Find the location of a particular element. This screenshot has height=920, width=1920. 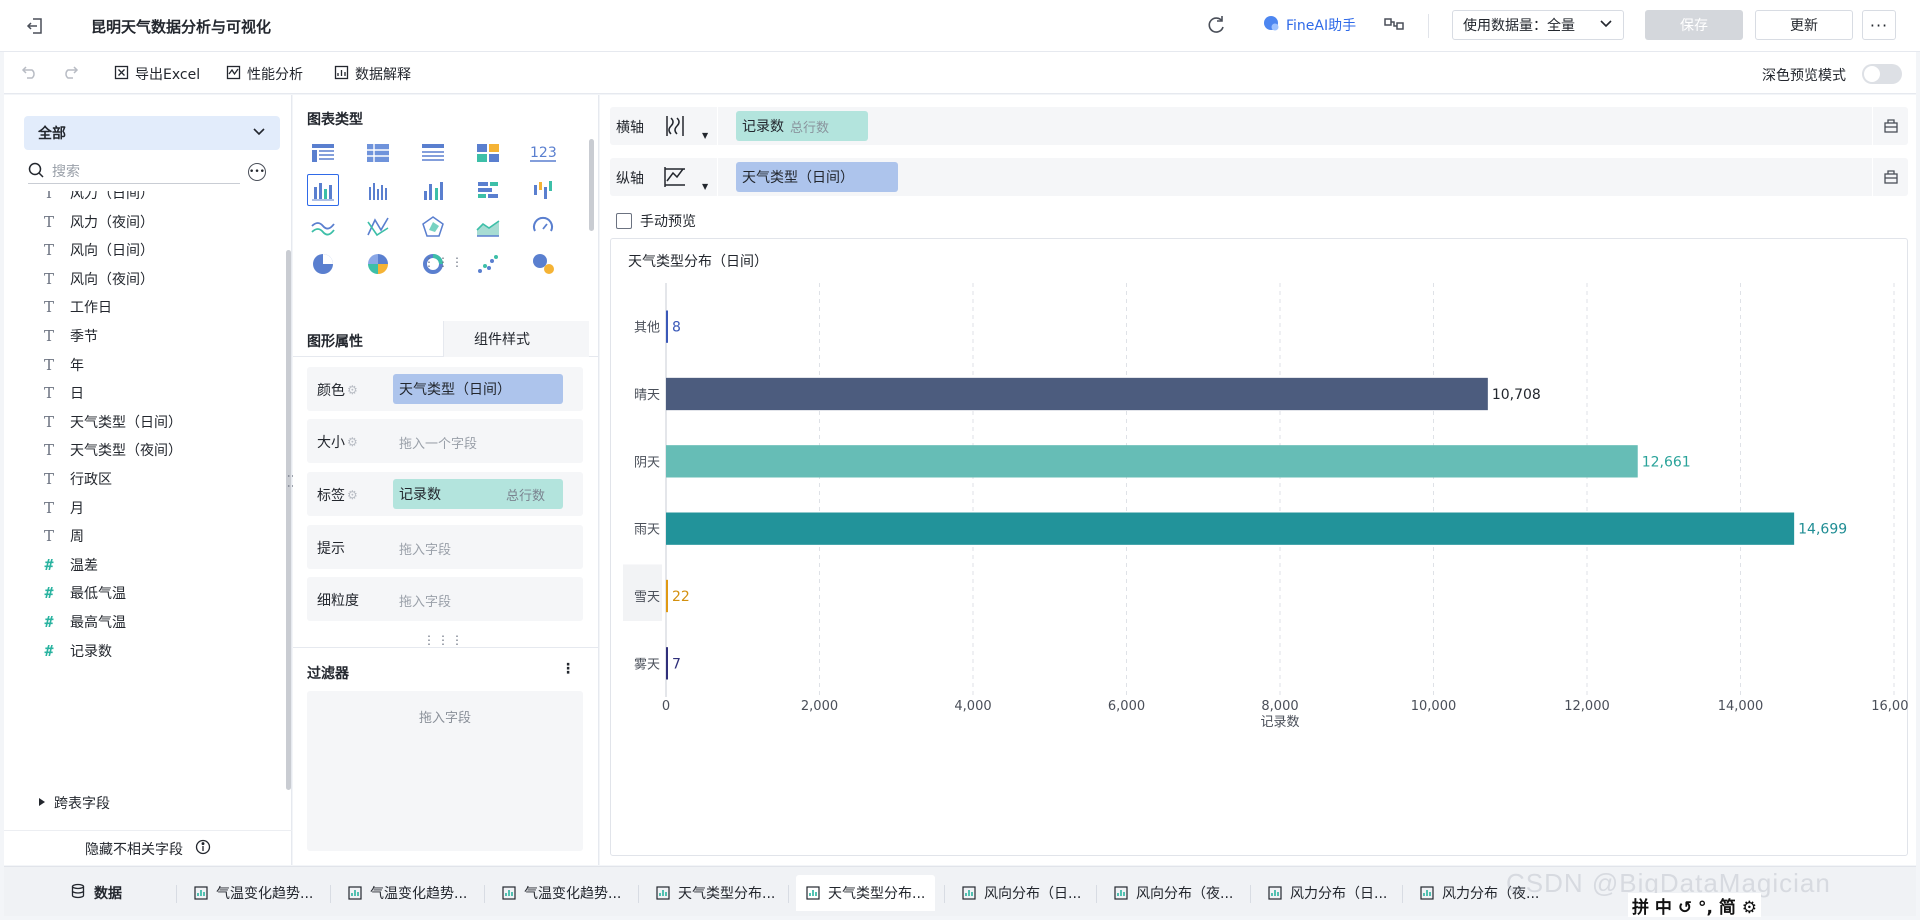

field-item: T 天气类型（夜间） is located at coordinates (112, 450).